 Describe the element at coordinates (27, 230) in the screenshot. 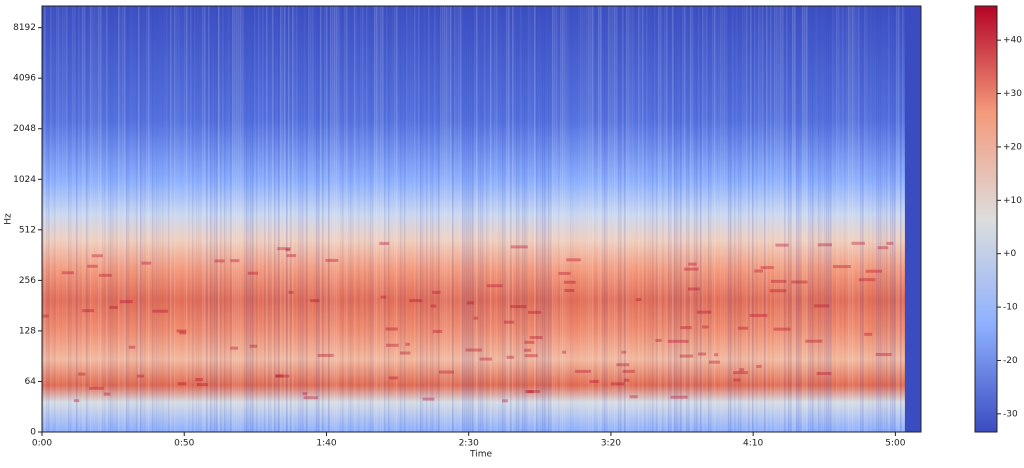

I see `y-tick-label: 512` at that location.